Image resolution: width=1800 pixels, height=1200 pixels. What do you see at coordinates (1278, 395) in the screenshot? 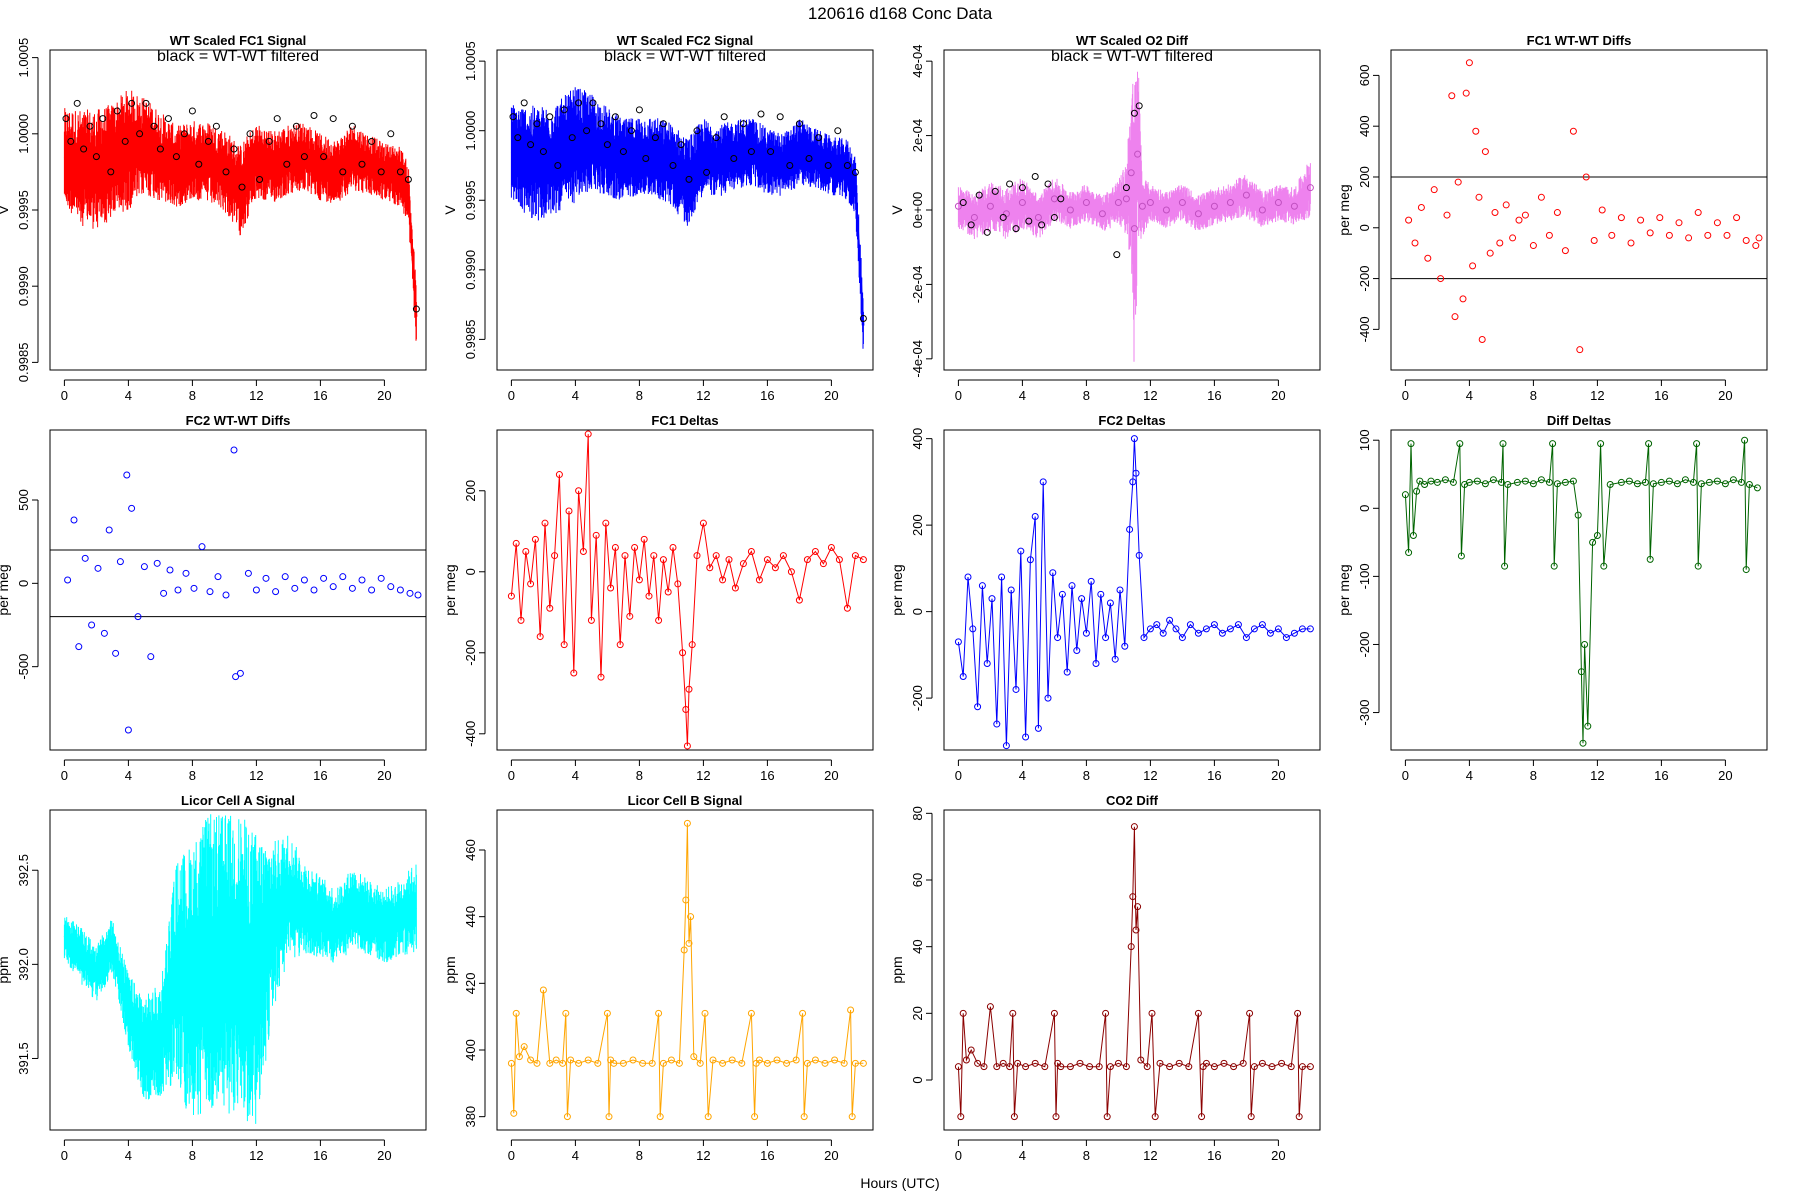
I see `x-tick-label: 20` at bounding box center [1278, 395].